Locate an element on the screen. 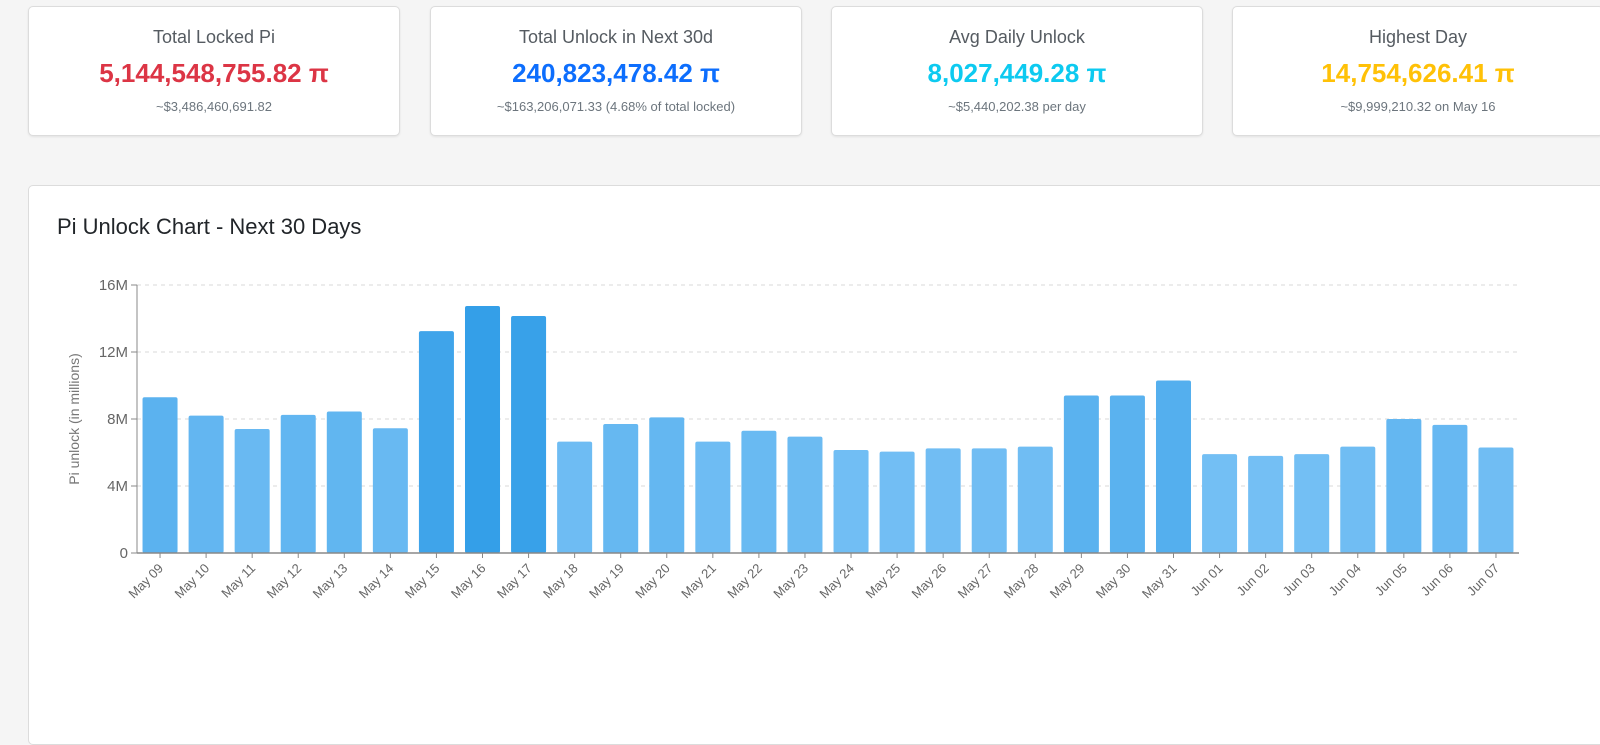 Image resolution: width=1600 pixels, height=745 pixels. x-tick-label: Jun 04 is located at coordinates (1345, 580).